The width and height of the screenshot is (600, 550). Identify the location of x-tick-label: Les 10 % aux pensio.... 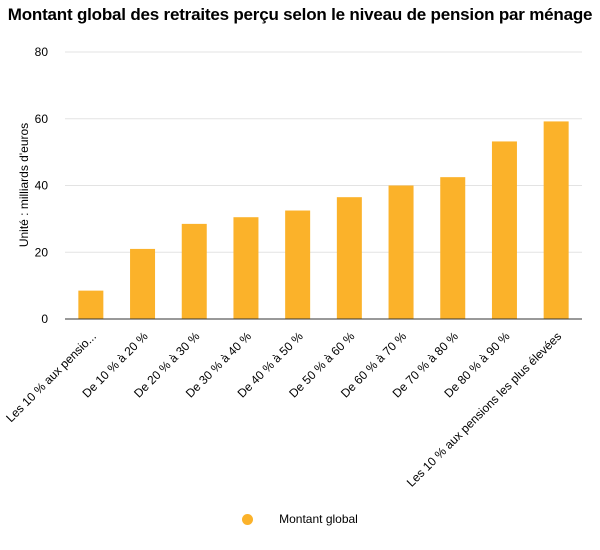
(51, 377).